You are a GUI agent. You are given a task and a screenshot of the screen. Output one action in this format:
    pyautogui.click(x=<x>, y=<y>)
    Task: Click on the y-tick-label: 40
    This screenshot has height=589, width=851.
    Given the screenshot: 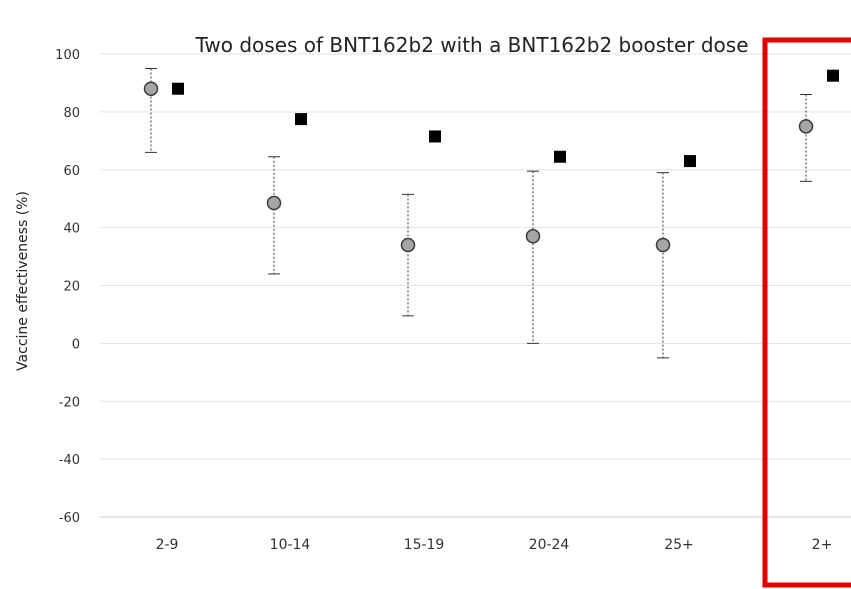 What is the action you would take?
    pyautogui.click(x=71, y=229)
    